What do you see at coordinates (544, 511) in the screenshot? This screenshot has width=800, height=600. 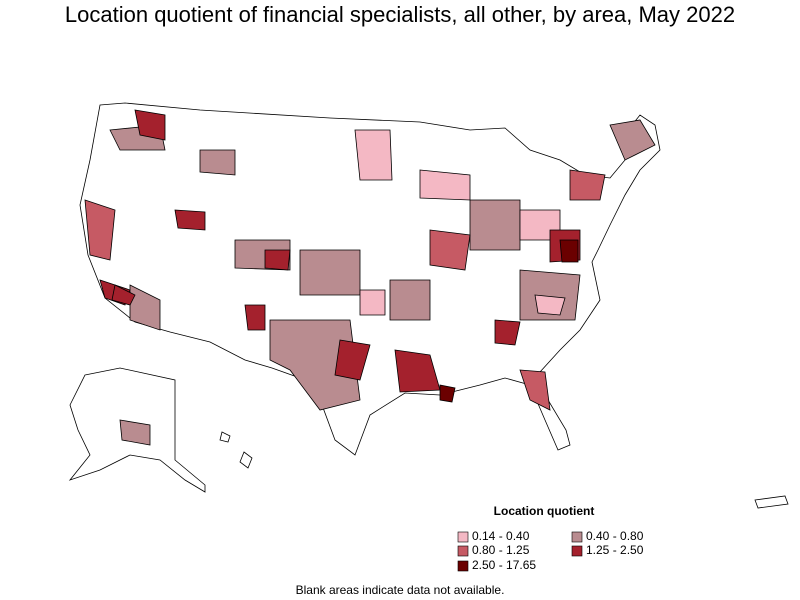 I see `legend-title: Location quotient` at bounding box center [544, 511].